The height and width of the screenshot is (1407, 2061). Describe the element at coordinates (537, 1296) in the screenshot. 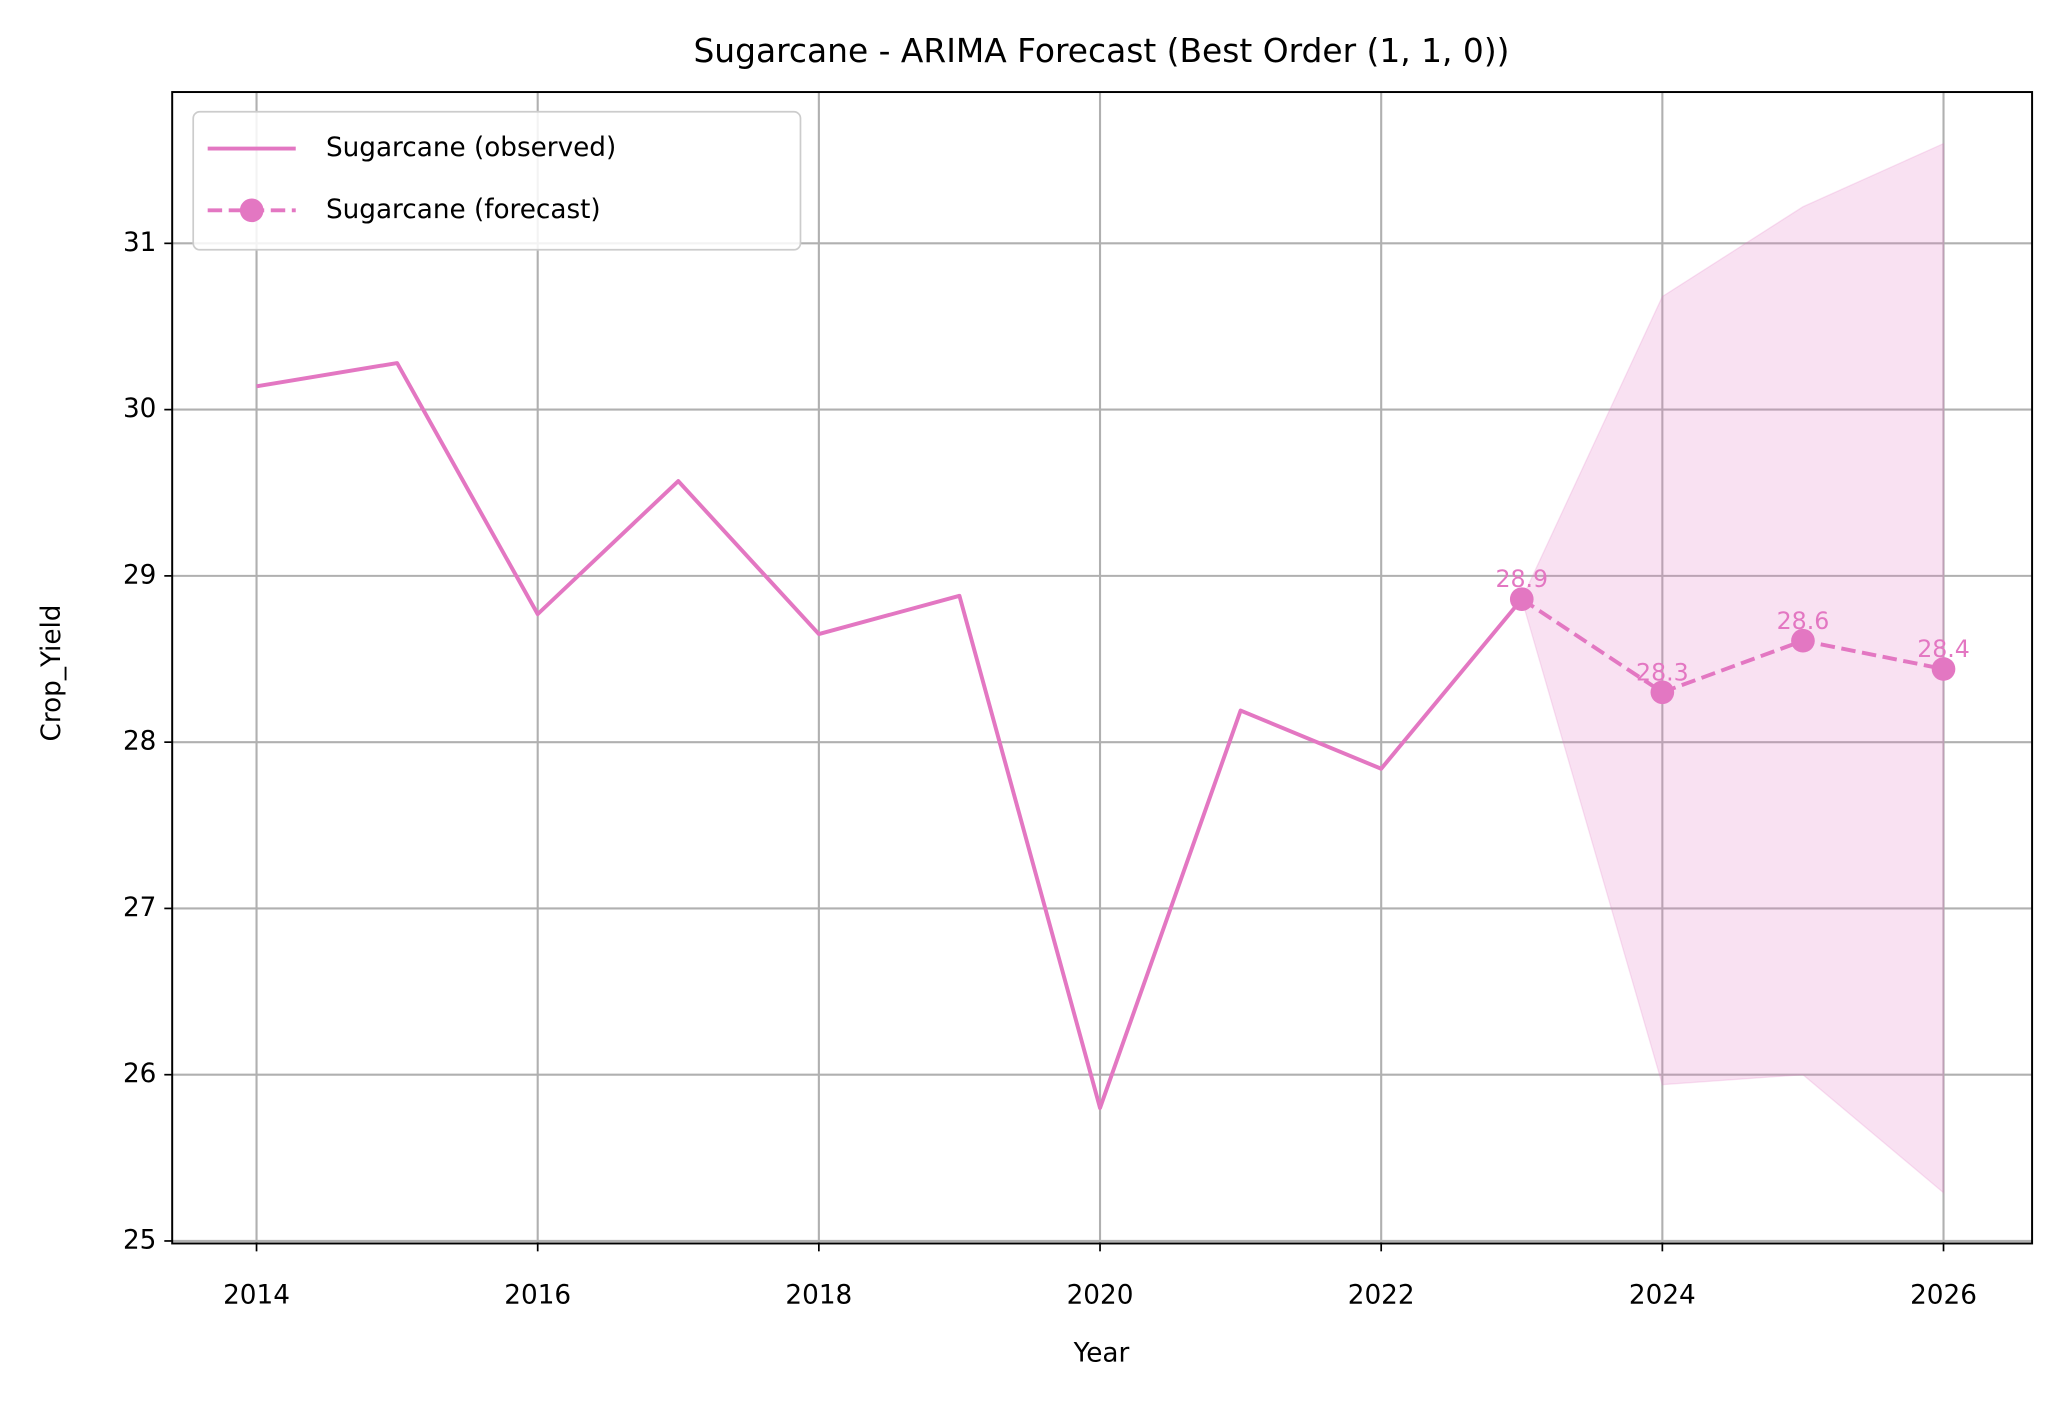

I see `x-tick-label: 2016` at that location.